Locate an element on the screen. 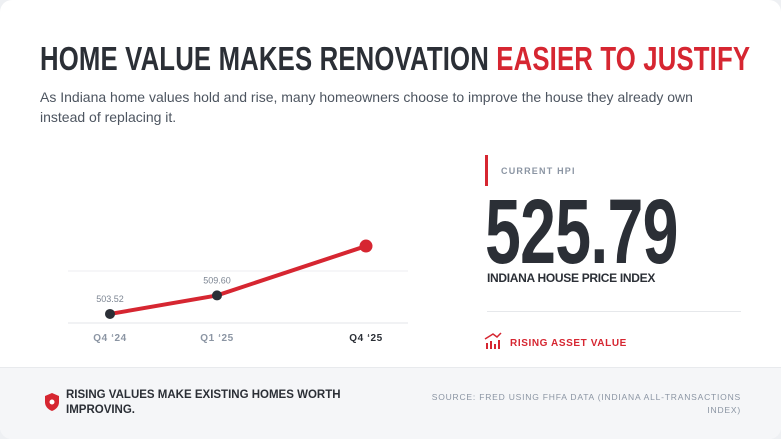 The image size is (781, 439). stat-value: 525.79 is located at coordinates (581, 232).